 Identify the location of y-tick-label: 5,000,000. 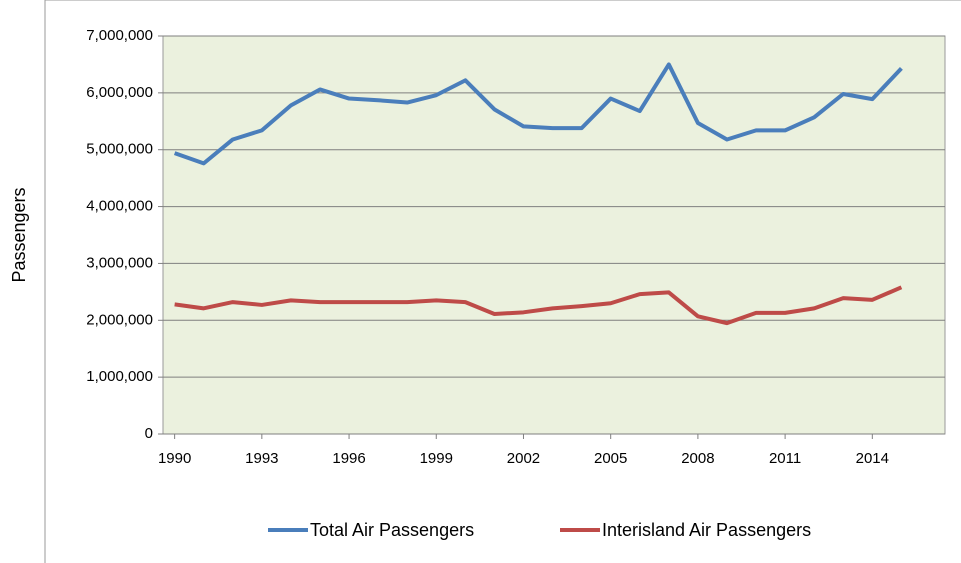
(119, 149).